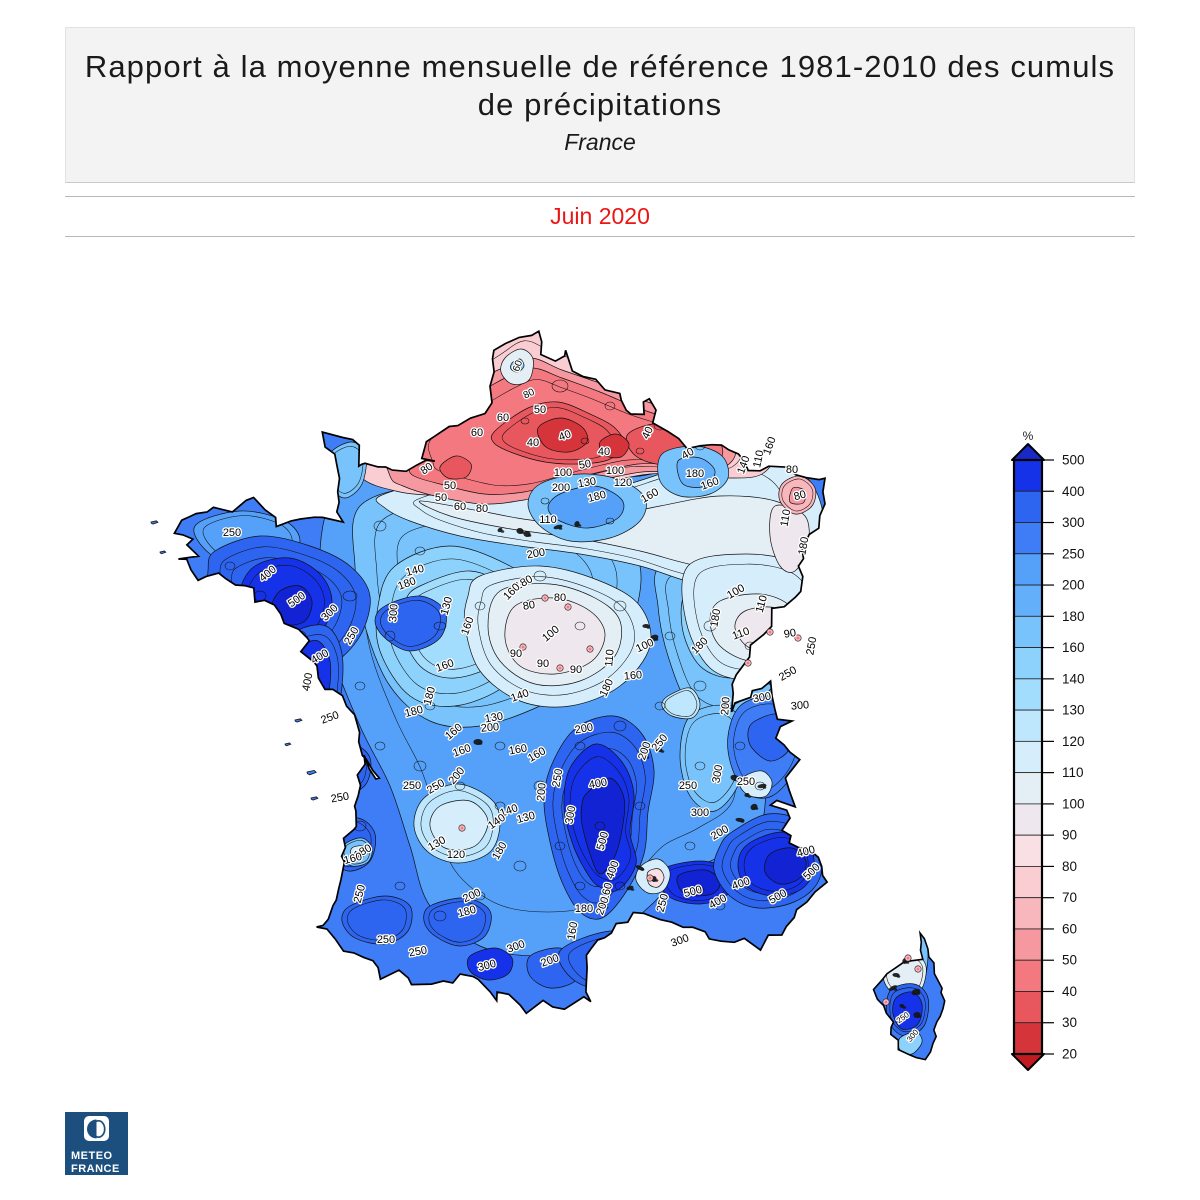 The width and height of the screenshot is (1200, 1200). I want to click on legend-tick-label: 40, so click(1069, 991).